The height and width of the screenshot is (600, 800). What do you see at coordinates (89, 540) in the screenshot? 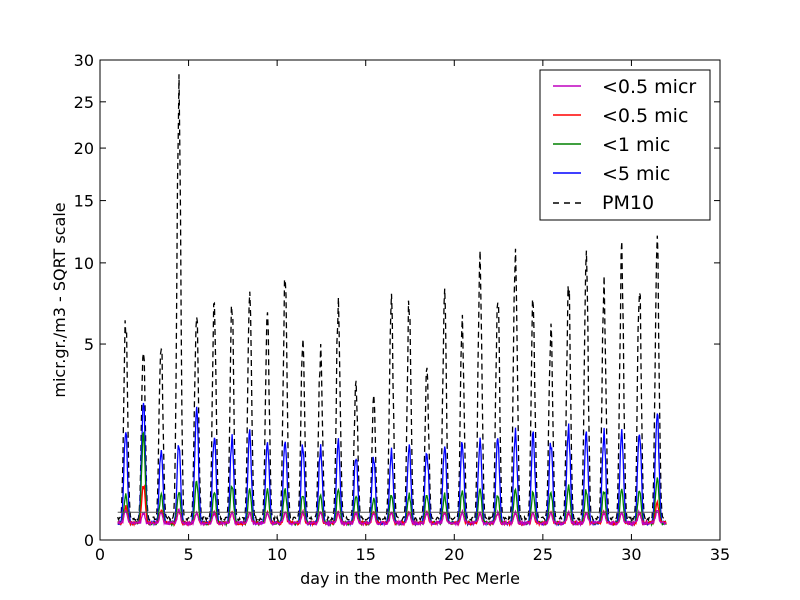
I see `y-tick-label: 0` at bounding box center [89, 540].